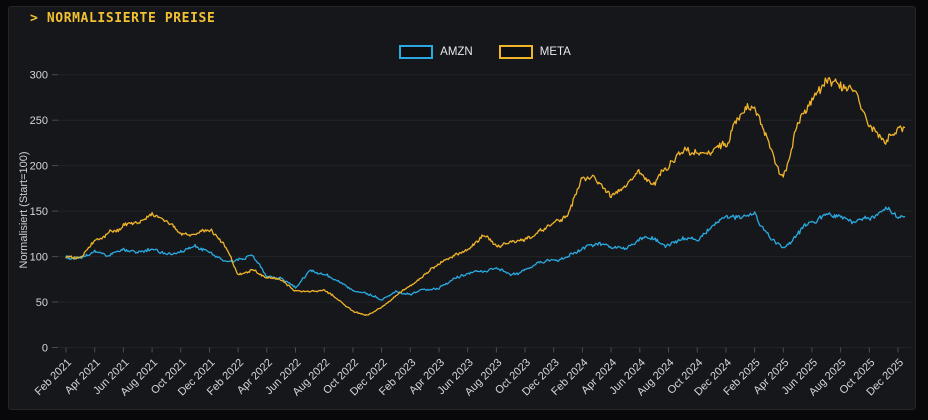  Describe the element at coordinates (534, 52) in the screenshot. I see `legend-item-meta: META` at that location.